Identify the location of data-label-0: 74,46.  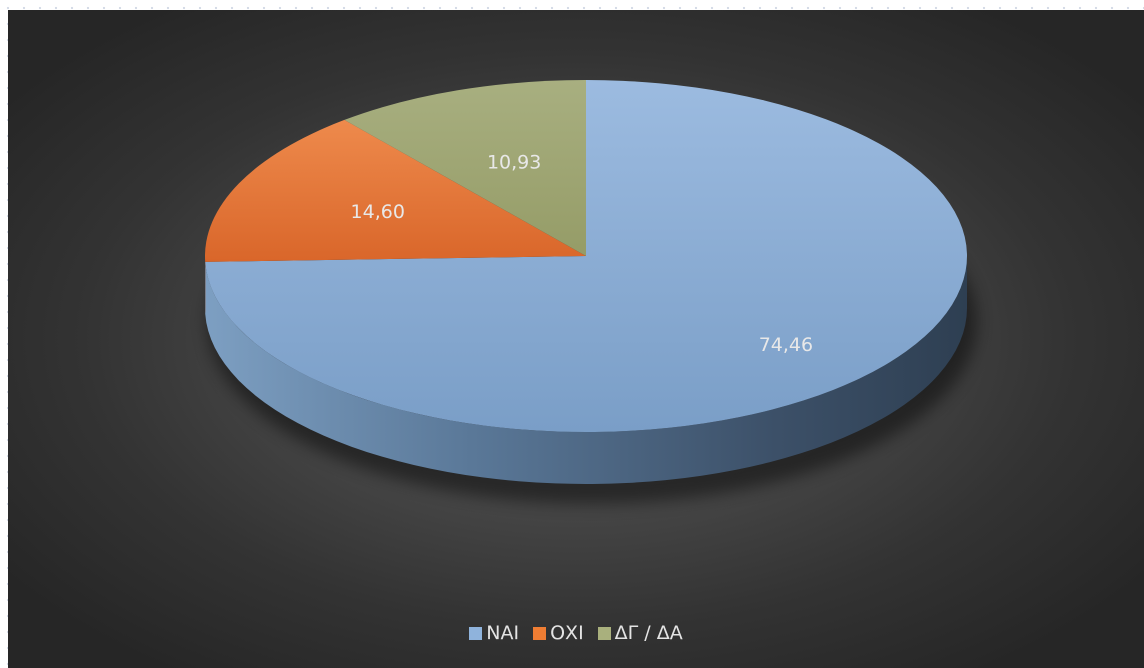
(786, 345).